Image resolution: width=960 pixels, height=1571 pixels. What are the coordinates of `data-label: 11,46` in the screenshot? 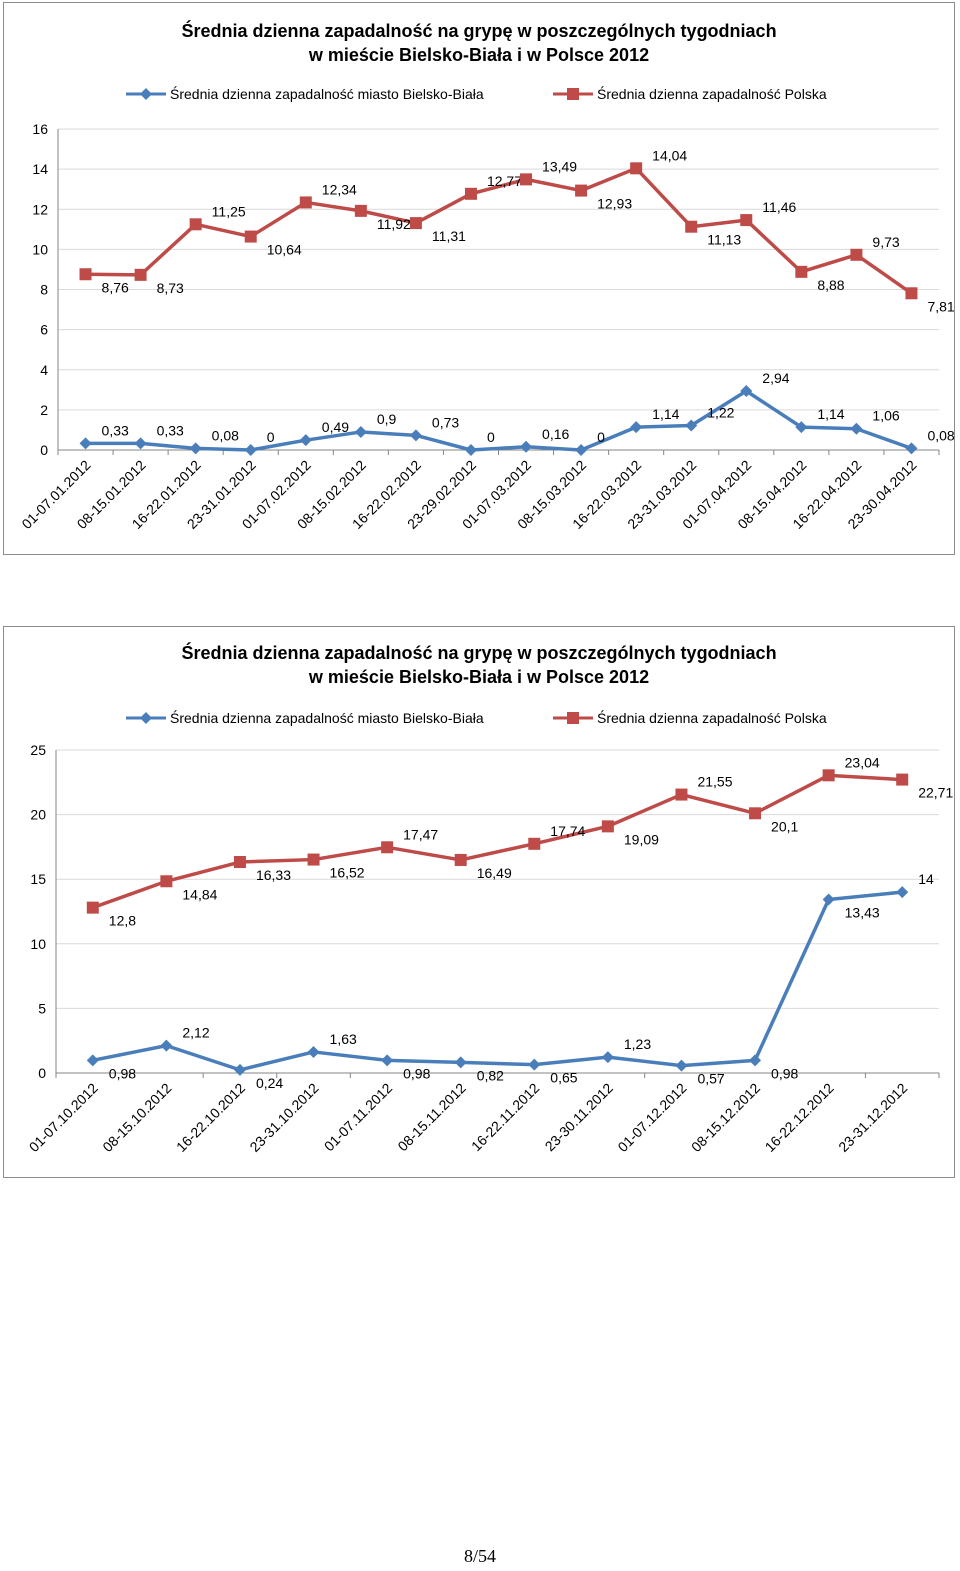 It's located at (779, 207).